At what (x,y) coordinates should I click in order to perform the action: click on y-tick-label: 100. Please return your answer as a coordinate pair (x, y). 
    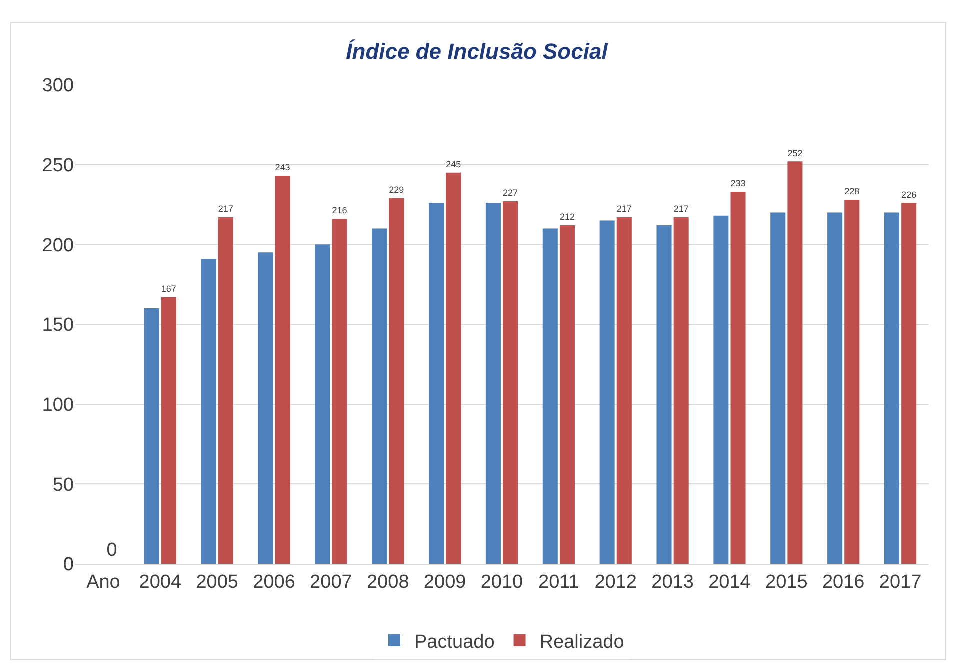
    Looking at the image, I should click on (58, 405).